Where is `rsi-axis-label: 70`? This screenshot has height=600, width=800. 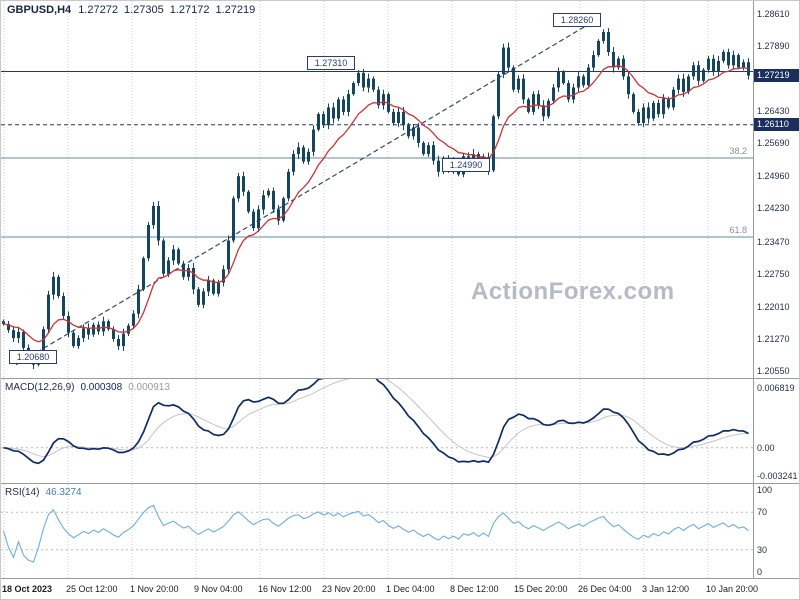
rsi-axis-label: 70 is located at coordinates (762, 512).